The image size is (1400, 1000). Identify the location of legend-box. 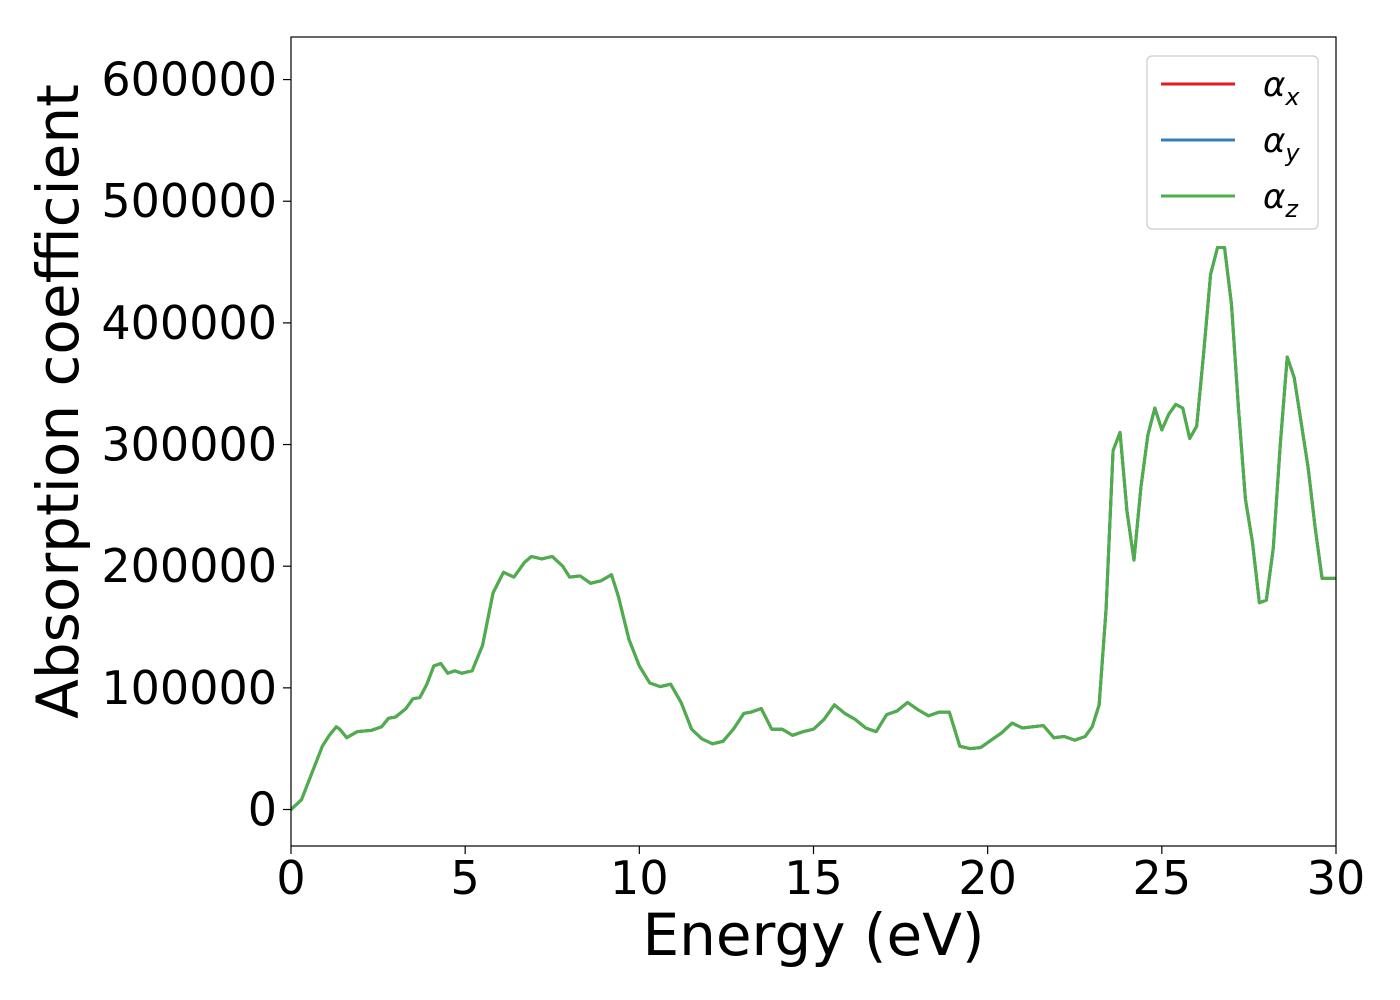
(1232, 142).